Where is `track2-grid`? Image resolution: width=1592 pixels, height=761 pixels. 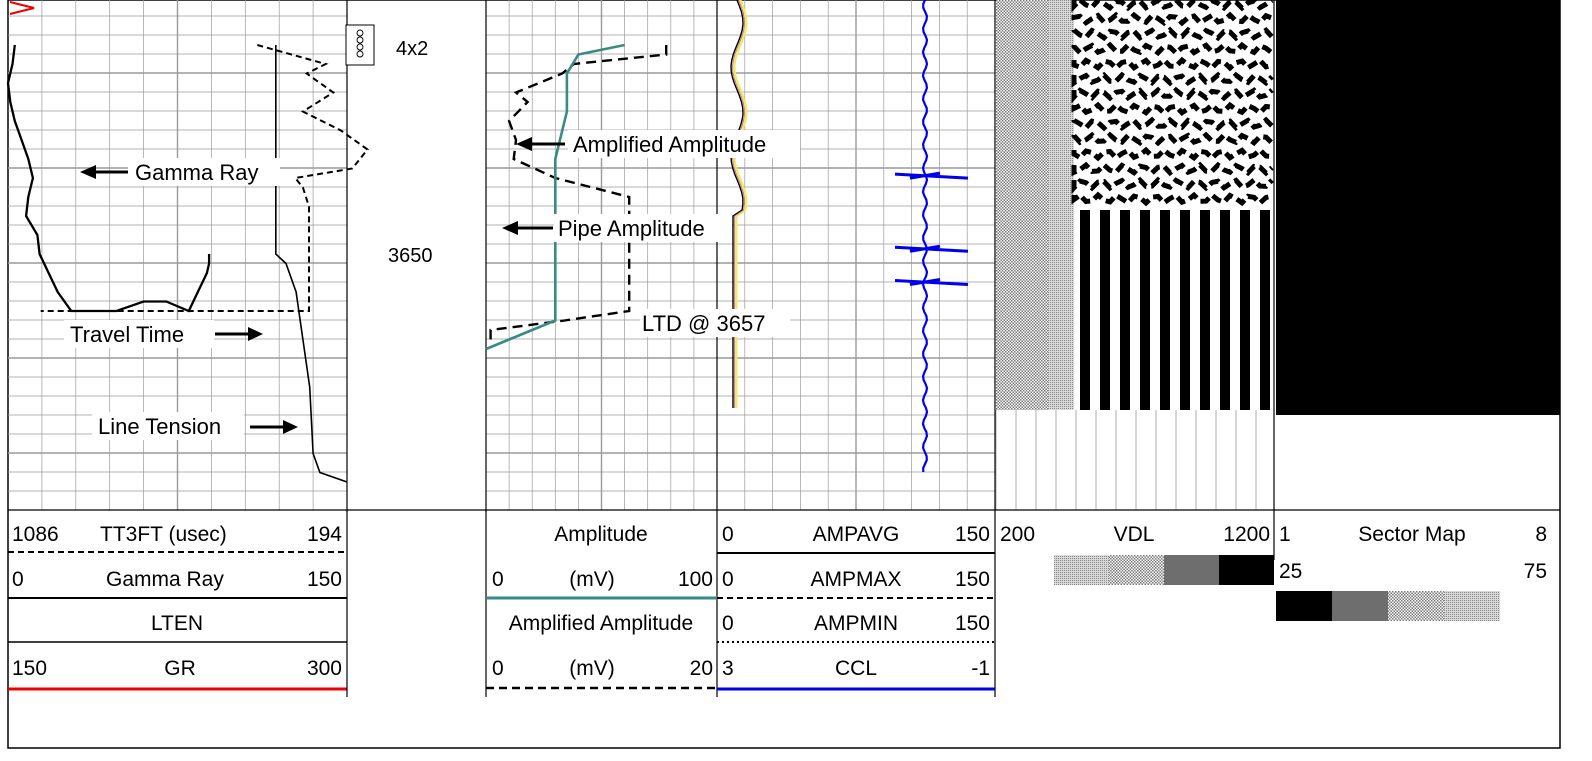
track2-grid is located at coordinates (601, 255).